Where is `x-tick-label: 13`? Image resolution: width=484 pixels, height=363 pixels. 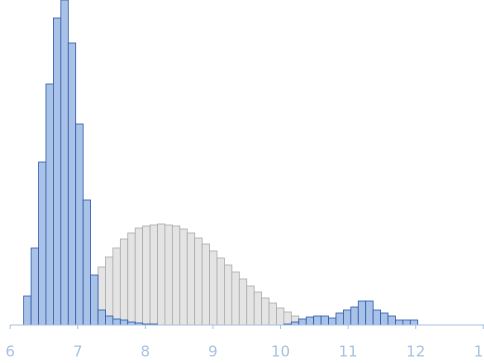
x-tick-label: 13 is located at coordinates (479, 352).